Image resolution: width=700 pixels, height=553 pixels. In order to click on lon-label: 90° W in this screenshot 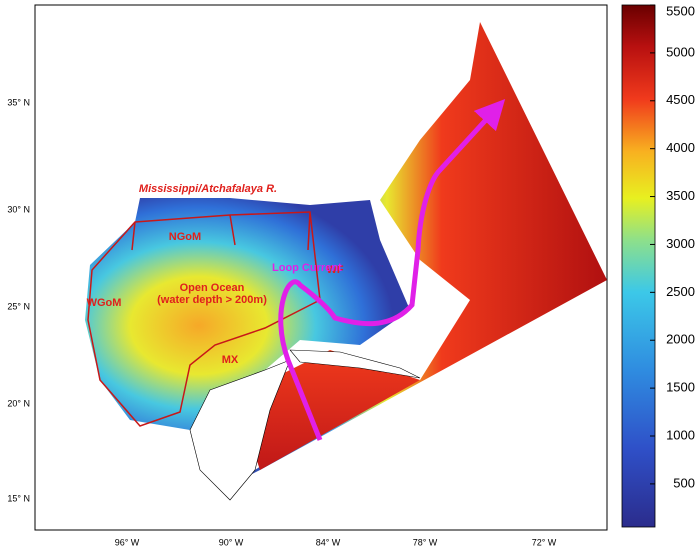, I will do `click(231, 542)`.